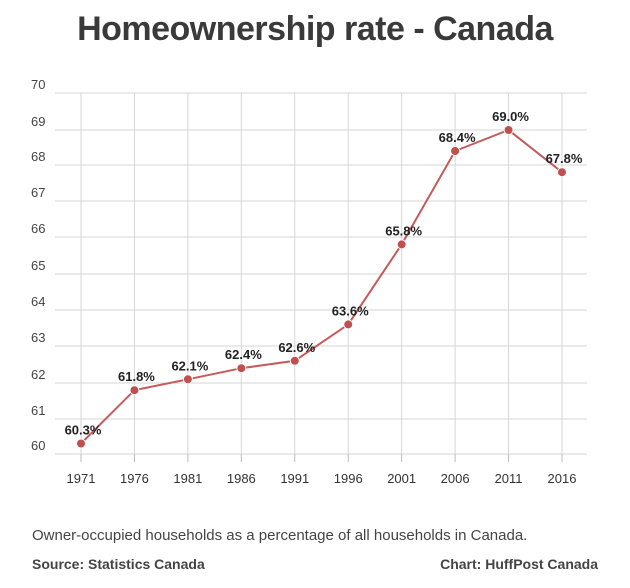 This screenshot has height=588, width=630. What do you see at coordinates (38, 84) in the screenshot?
I see `y-tick-label: 70` at bounding box center [38, 84].